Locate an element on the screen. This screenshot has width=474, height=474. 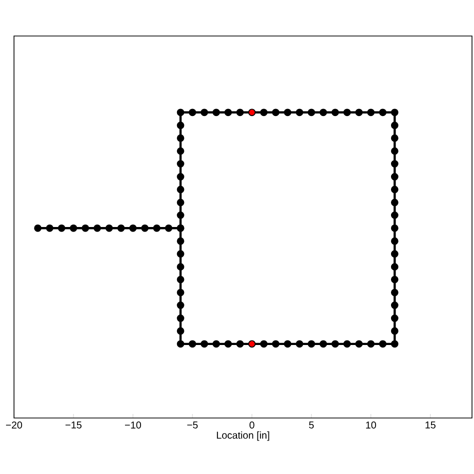
x-tick-label: −15 is located at coordinates (74, 425).